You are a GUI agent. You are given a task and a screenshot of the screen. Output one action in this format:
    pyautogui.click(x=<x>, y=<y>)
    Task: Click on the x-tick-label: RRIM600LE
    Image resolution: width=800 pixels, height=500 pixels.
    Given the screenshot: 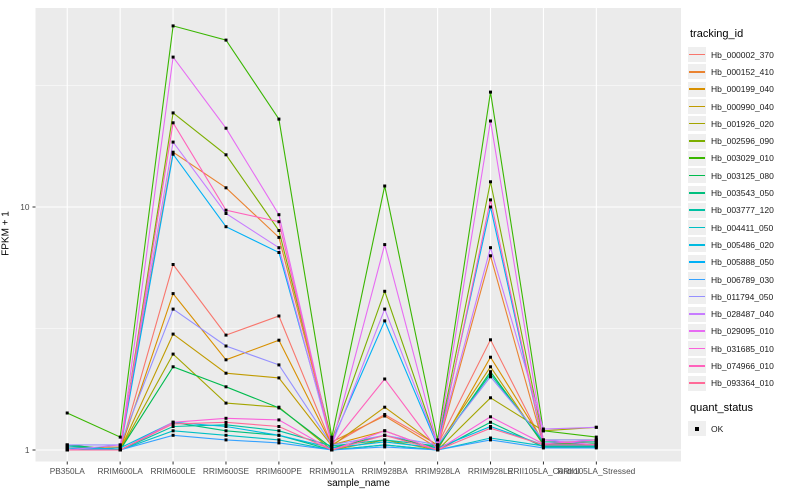 What is the action you would take?
    pyautogui.click(x=173, y=471)
    